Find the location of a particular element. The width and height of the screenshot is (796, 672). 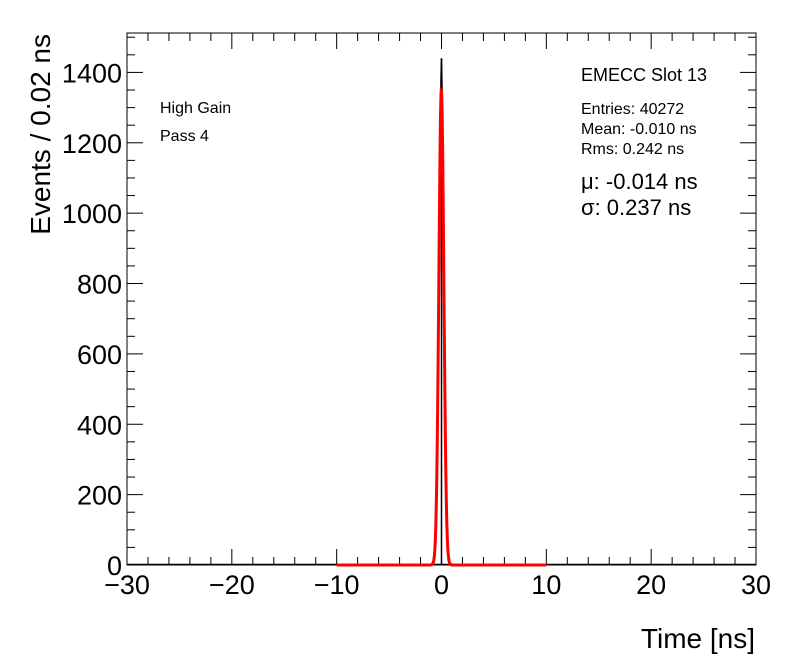

stats-rms: Rms: 0.242 ns is located at coordinates (632, 149).